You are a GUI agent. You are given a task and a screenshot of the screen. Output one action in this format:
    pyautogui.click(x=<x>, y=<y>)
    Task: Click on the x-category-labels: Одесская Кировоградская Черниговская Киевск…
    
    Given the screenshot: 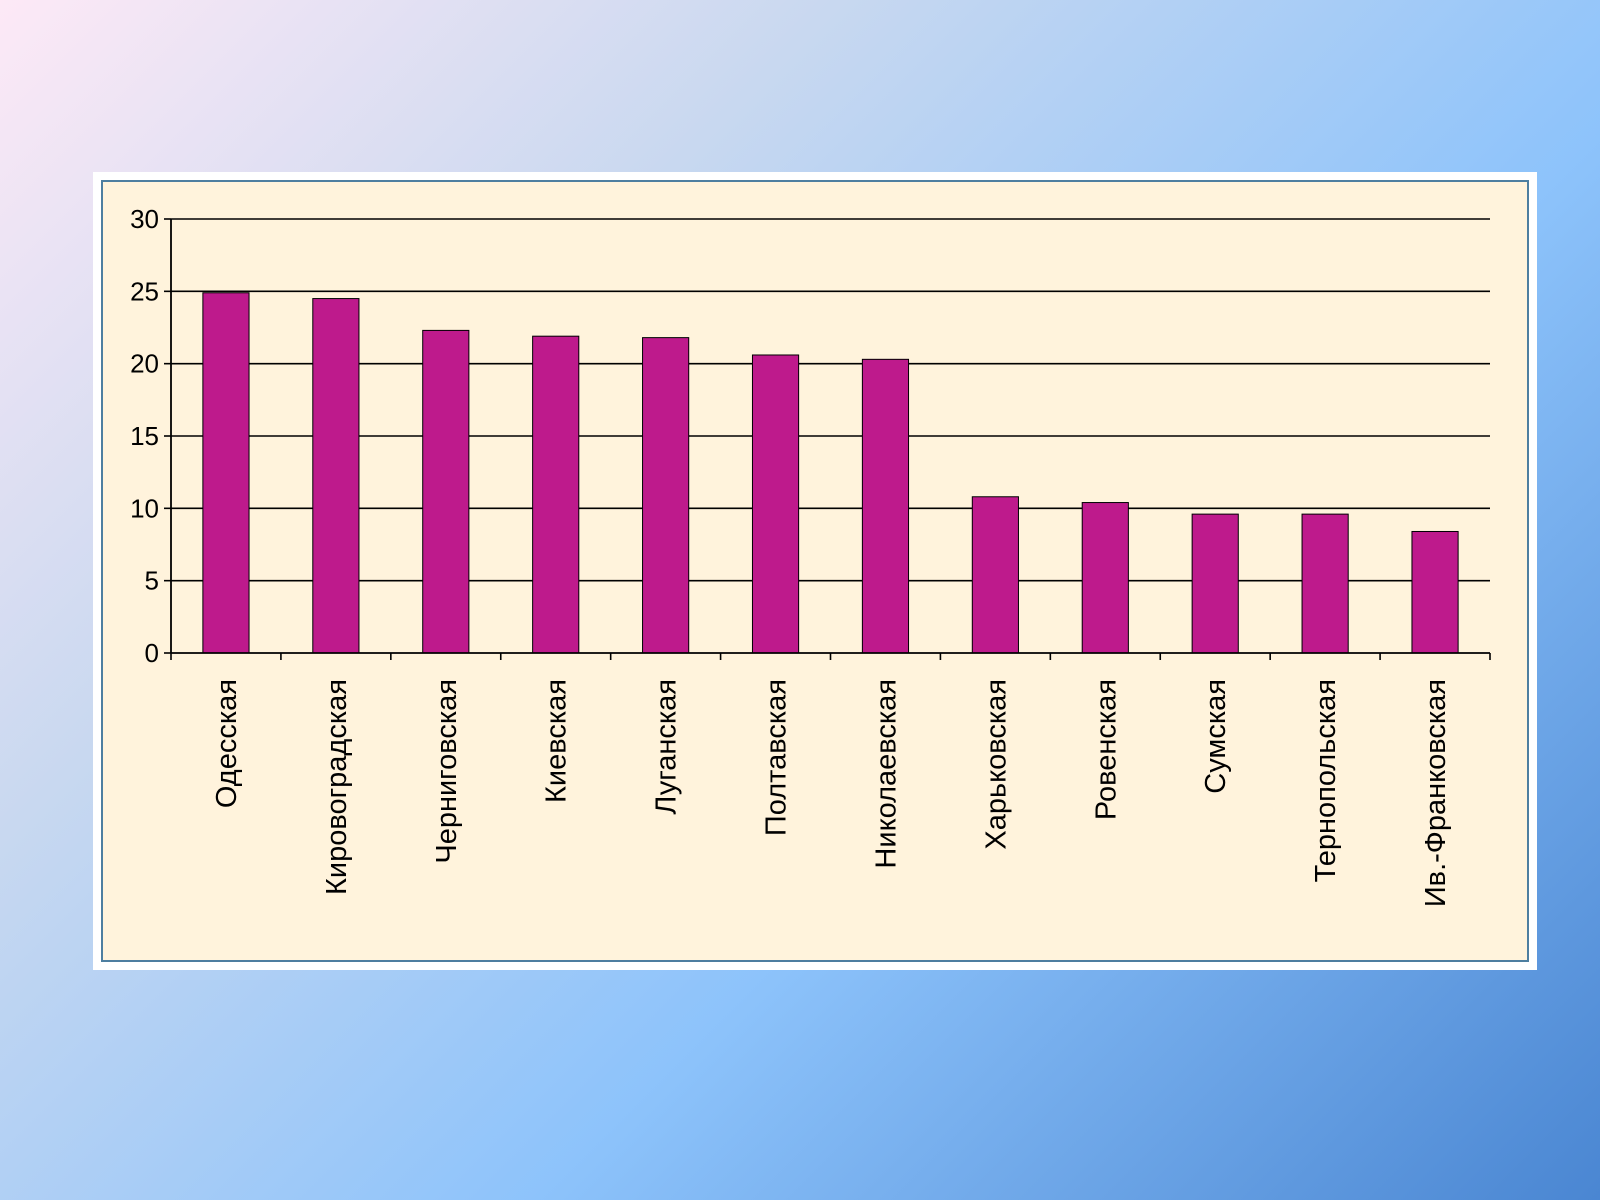 What is the action you would take?
    pyautogui.click(x=831, y=793)
    